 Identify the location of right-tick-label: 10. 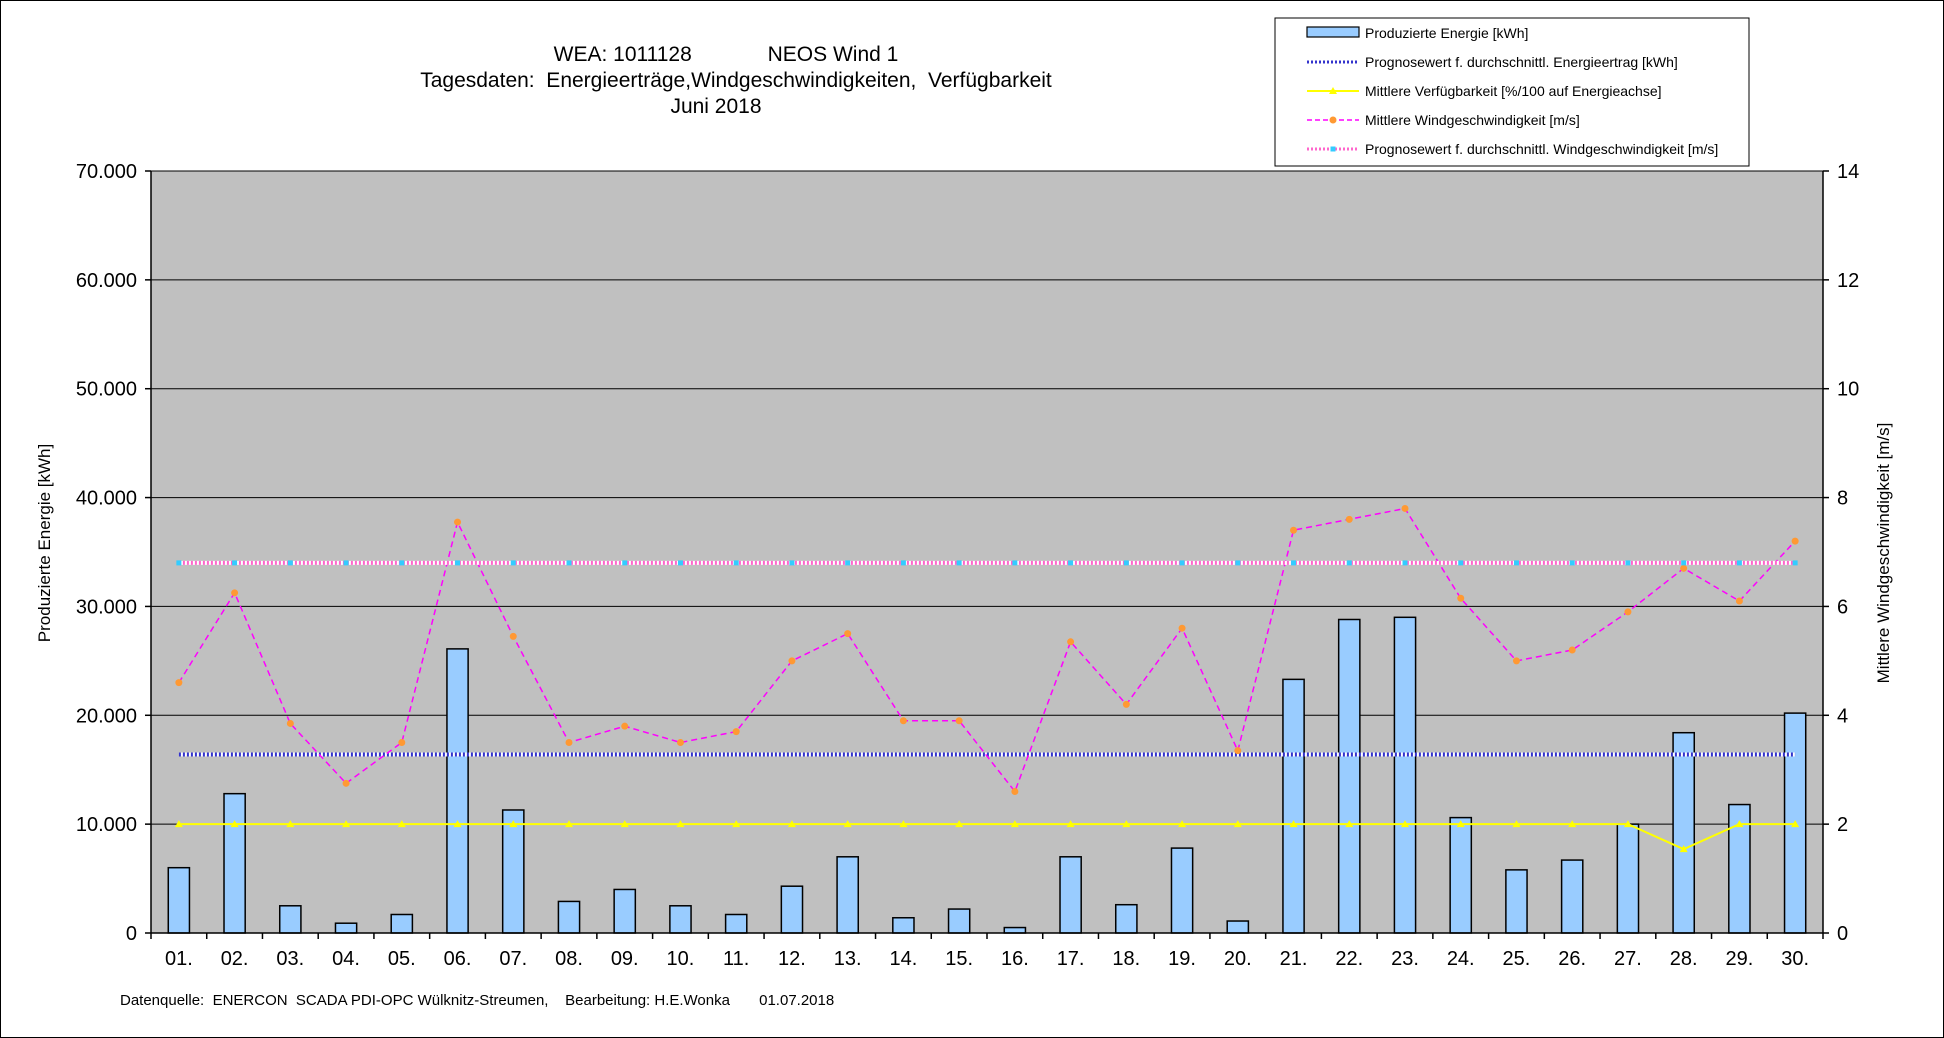
(1848, 390).